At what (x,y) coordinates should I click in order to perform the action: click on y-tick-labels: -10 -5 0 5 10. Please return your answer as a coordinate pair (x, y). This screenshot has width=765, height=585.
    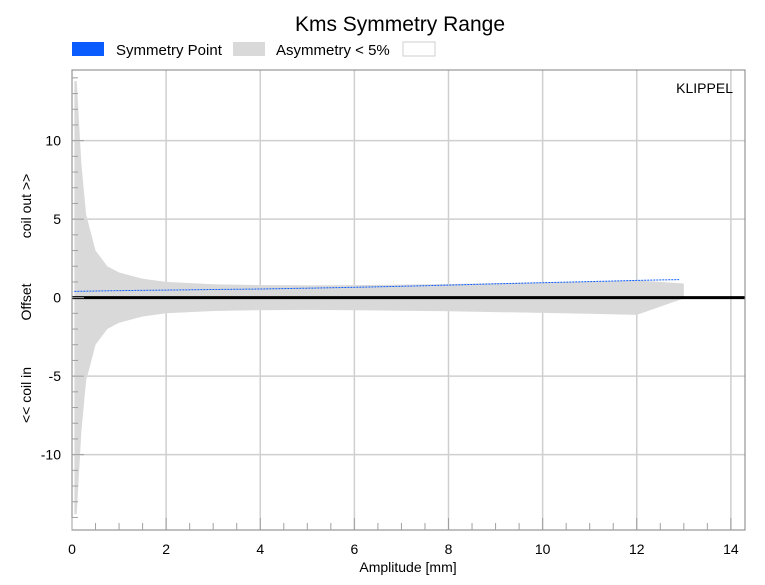
    Looking at the image, I should click on (51, 298).